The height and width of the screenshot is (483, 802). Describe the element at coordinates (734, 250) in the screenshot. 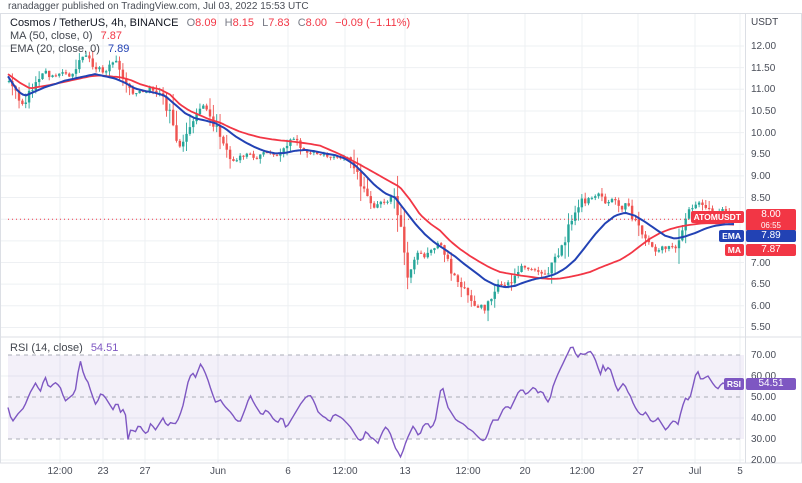

I see `ma-tag: MA` at that location.